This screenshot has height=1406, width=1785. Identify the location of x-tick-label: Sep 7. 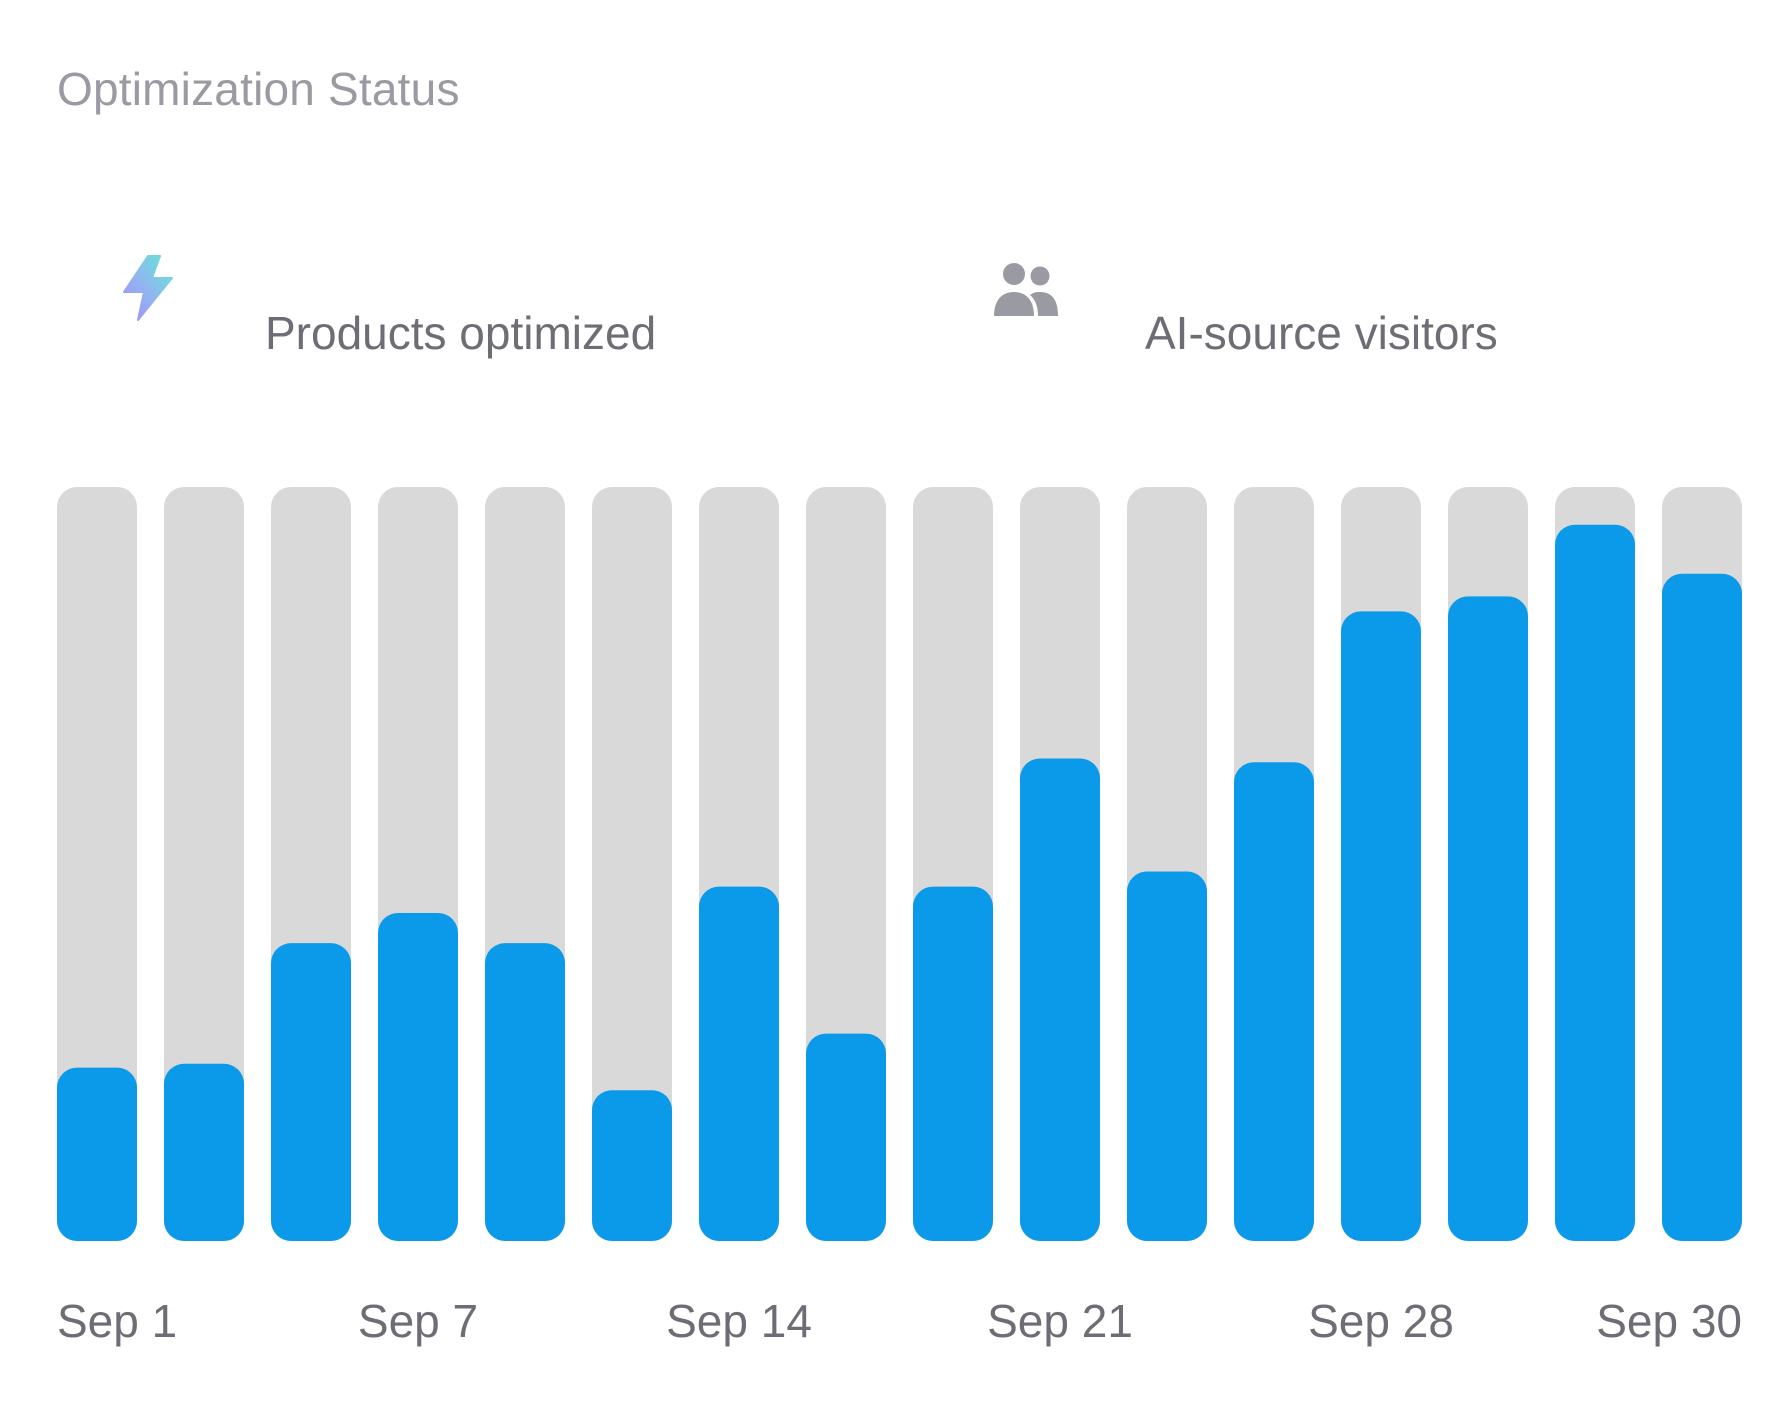
(418, 1321).